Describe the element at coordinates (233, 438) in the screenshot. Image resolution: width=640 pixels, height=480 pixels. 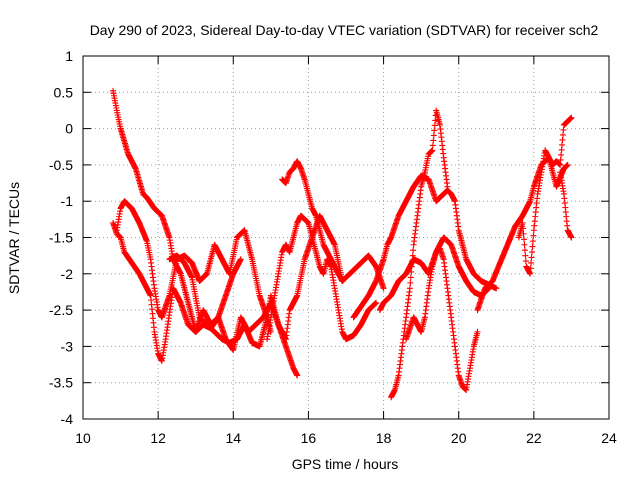
I see `x-tick-label: 14` at that location.